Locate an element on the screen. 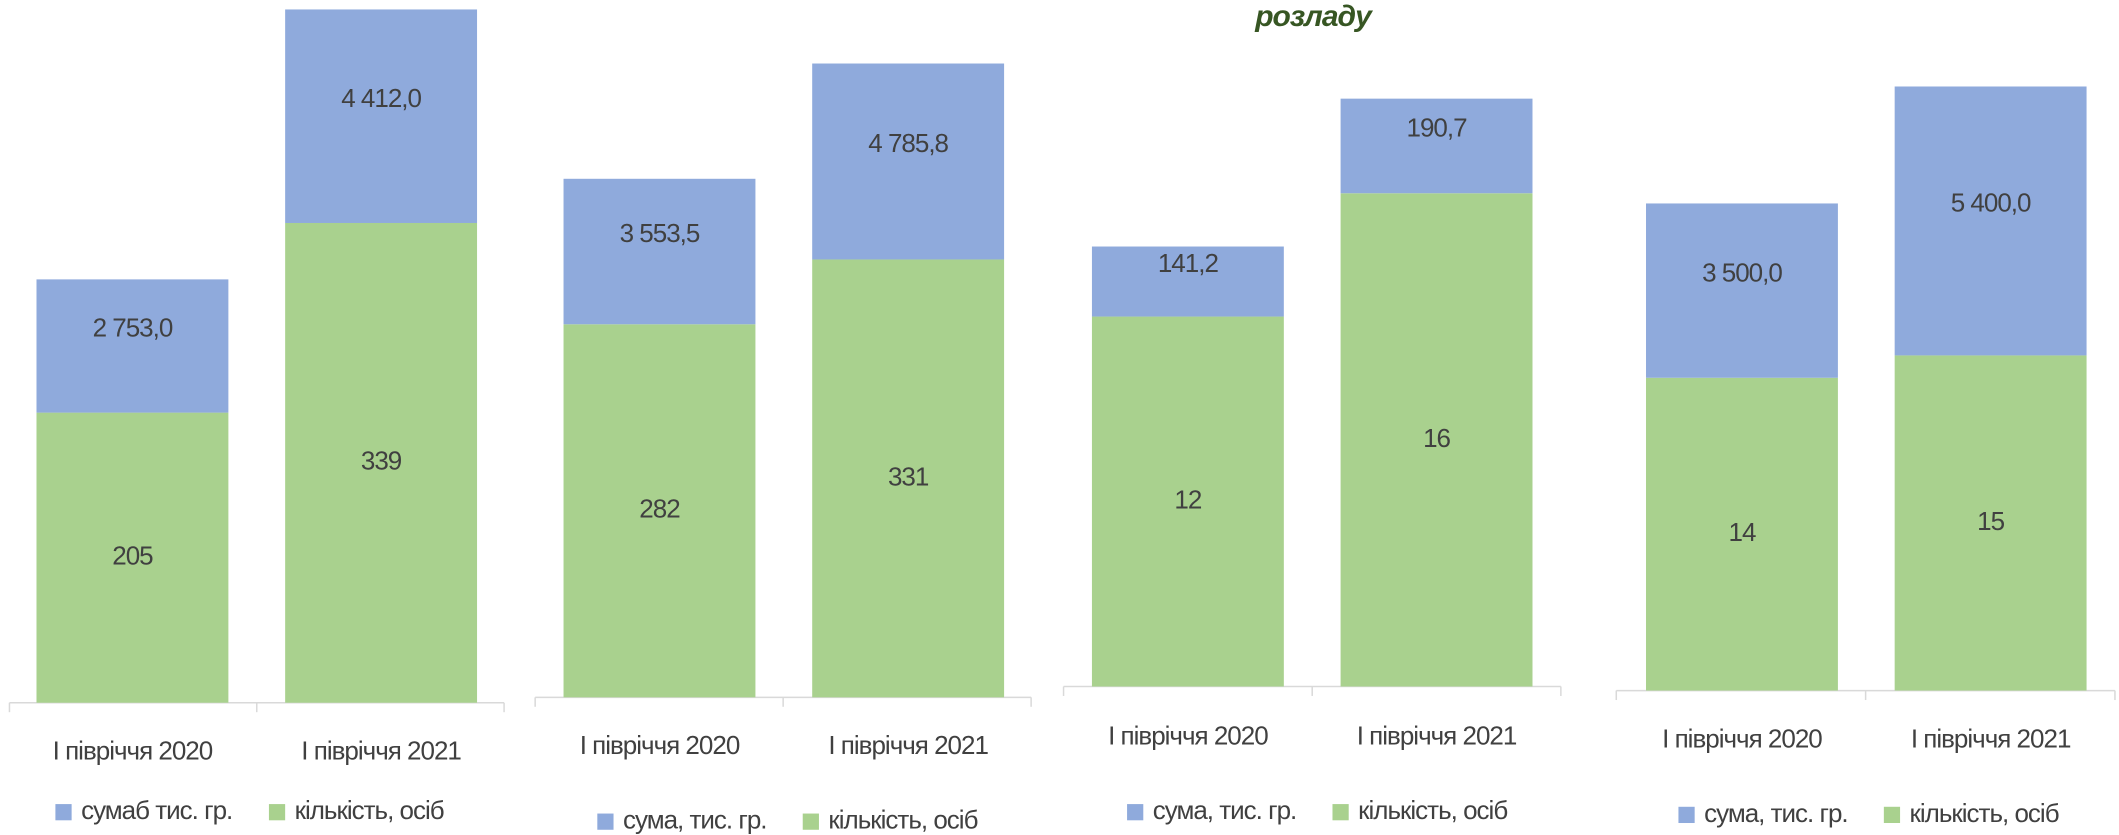  data-label: 5 400,0 is located at coordinates (1991, 203).